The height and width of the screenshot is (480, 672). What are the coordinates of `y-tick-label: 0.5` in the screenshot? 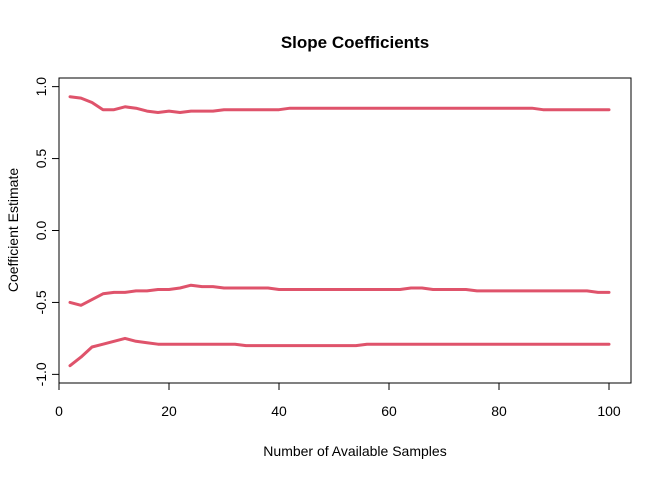 It's located at (41, 159).